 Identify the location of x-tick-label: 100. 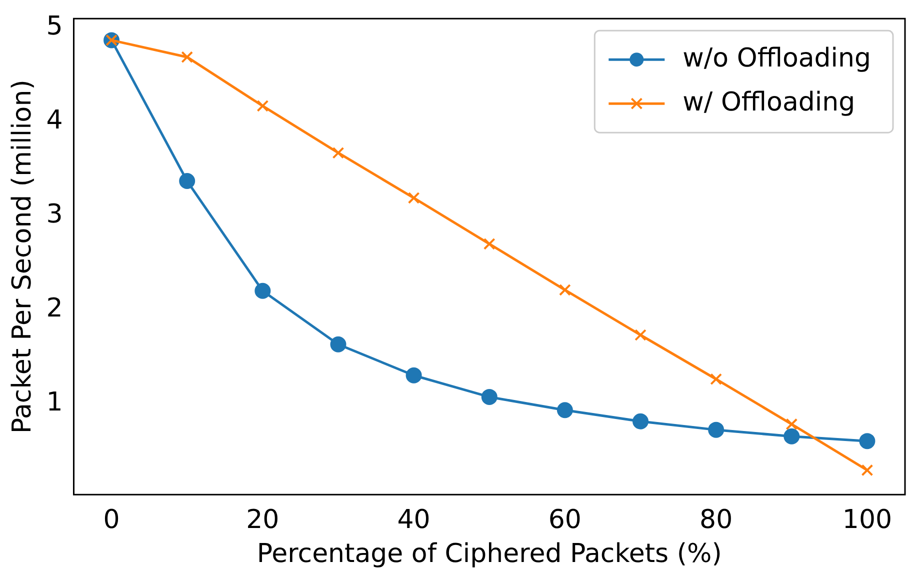
(867, 519).